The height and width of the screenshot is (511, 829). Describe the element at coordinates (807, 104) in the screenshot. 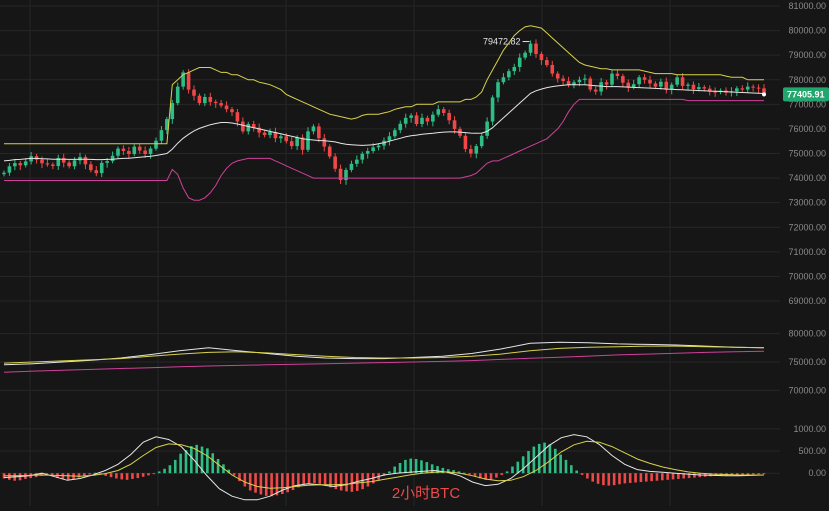

I see `price-tick-label: 77000.00` at that location.